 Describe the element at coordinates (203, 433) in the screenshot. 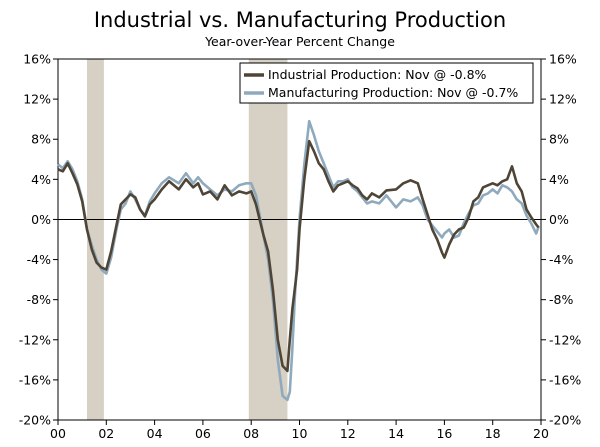

I see `x-tick-label: 06` at that location.